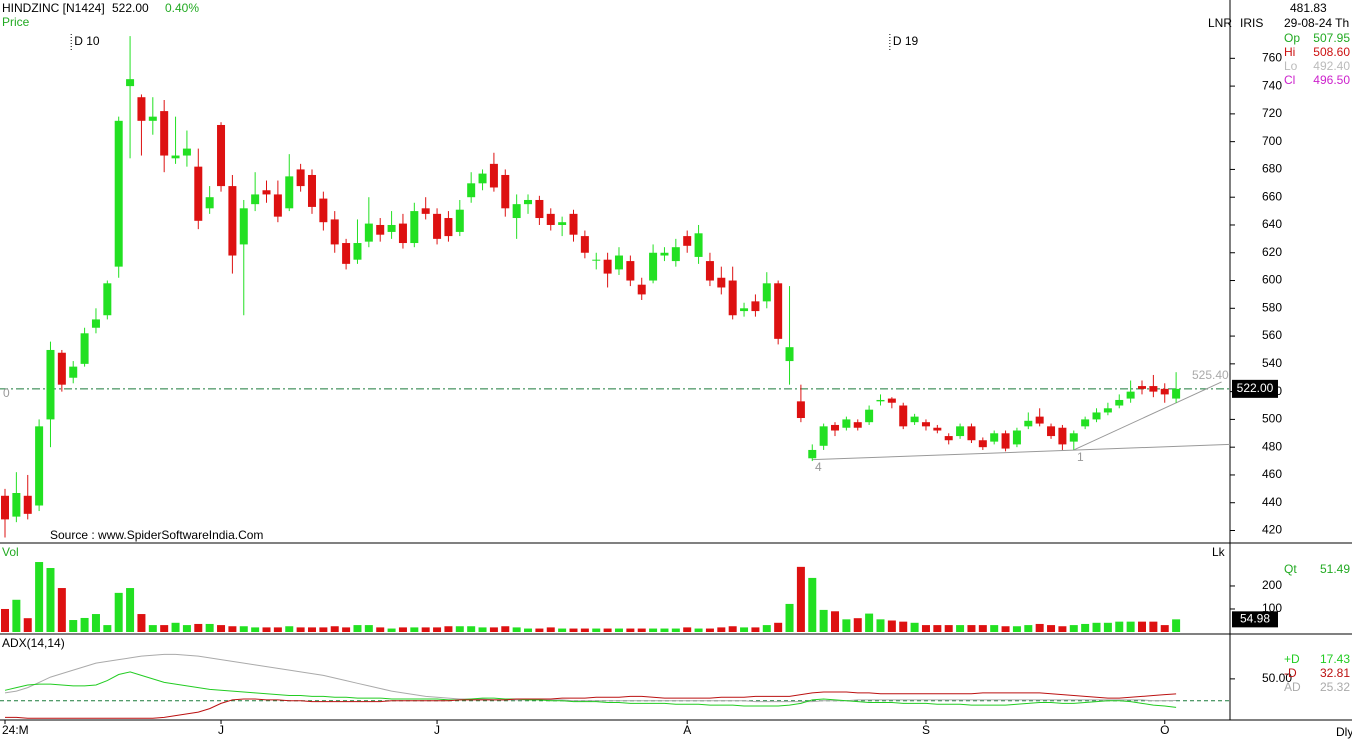  What do you see at coordinates (1272, 585) in the screenshot?
I see `y-tick-label: 200` at bounding box center [1272, 585].